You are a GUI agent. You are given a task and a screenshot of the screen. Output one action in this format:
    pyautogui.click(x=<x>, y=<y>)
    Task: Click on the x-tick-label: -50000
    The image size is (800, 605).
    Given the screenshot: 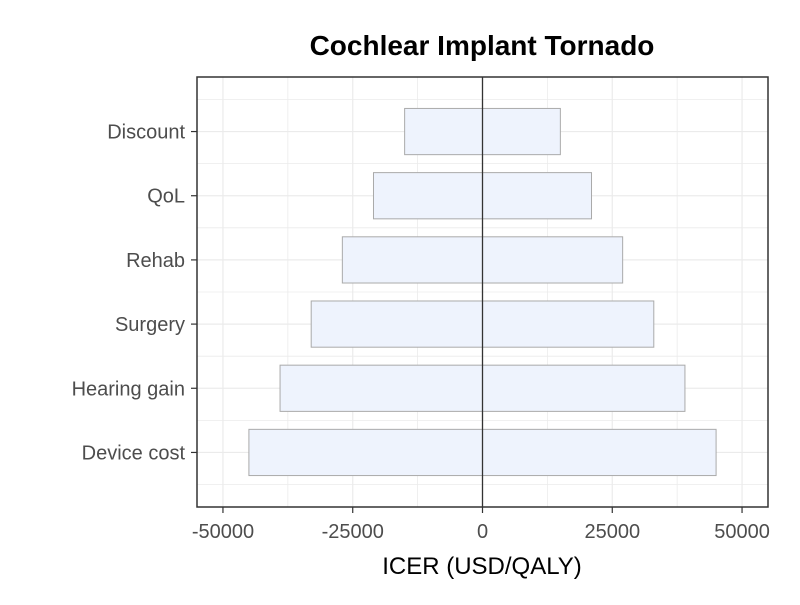 What is the action you would take?
    pyautogui.click(x=223, y=532)
    